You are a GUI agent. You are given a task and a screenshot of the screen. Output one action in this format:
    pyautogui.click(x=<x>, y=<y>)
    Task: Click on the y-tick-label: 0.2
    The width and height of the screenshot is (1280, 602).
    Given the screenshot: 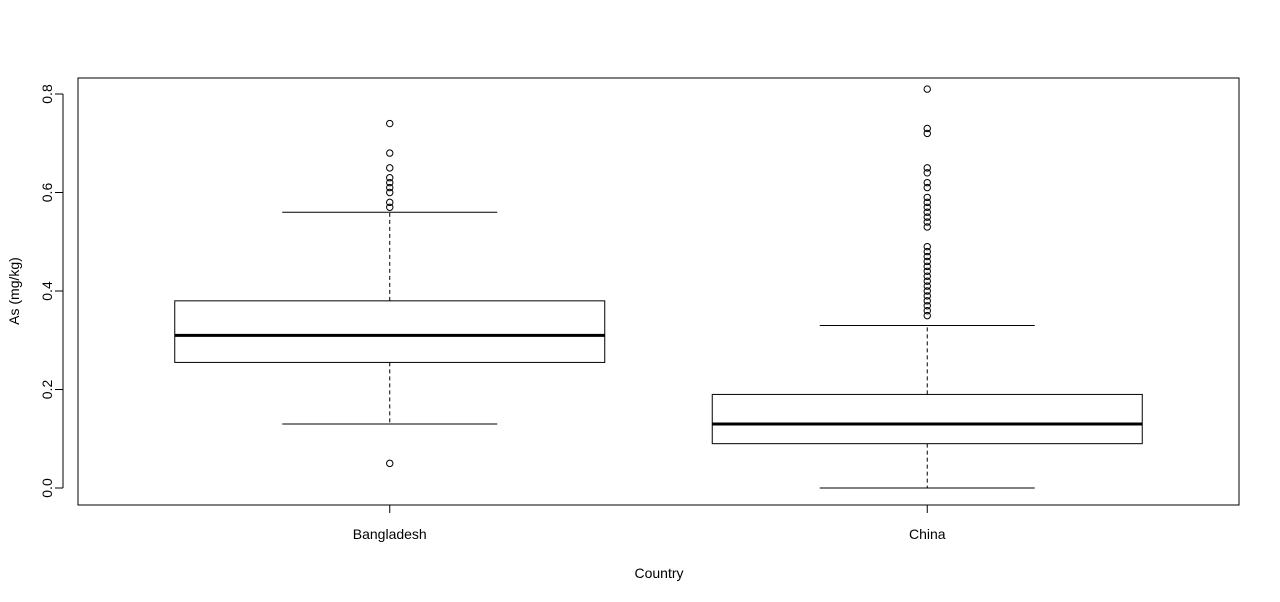 What is the action you would take?
    pyautogui.click(x=47, y=390)
    